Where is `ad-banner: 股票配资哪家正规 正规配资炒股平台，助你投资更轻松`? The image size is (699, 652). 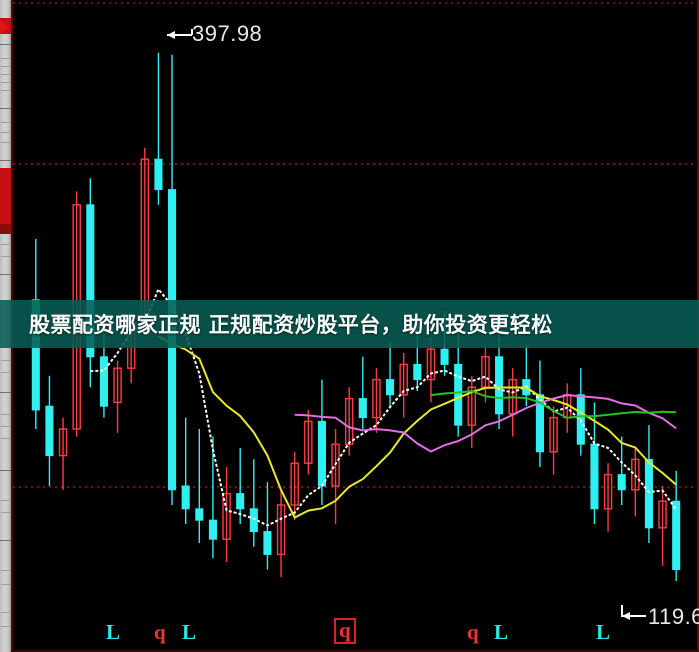 ad-banner: 股票配资哪家正规 正规配资炒股平台，助你投资更轻松 is located at coordinates (349, 324).